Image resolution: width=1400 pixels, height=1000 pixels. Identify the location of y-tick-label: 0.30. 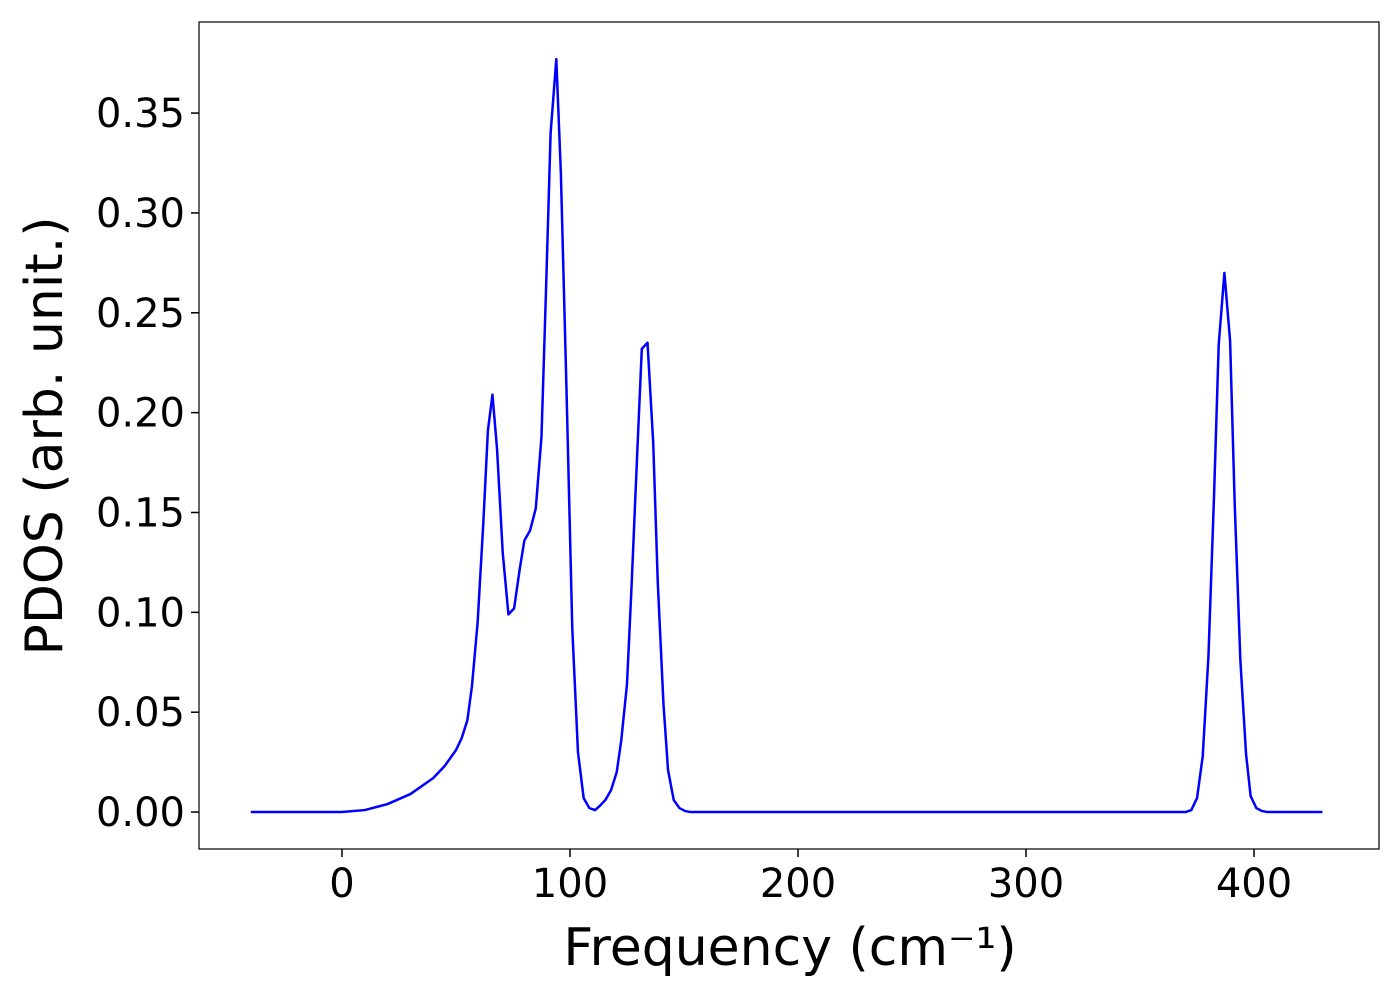
(140, 214).